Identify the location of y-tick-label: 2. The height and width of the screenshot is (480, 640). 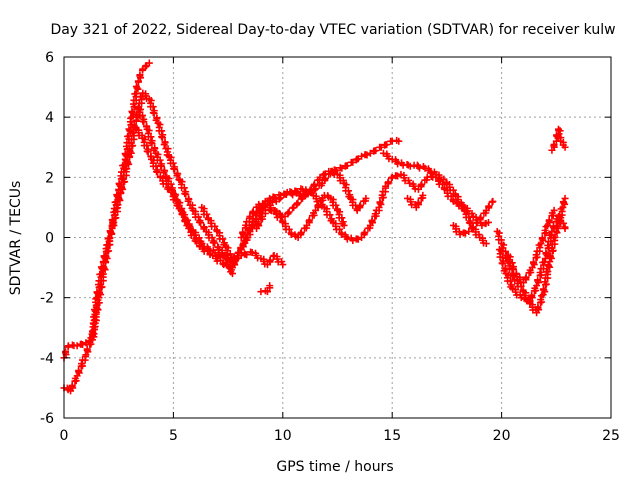
(49, 178).